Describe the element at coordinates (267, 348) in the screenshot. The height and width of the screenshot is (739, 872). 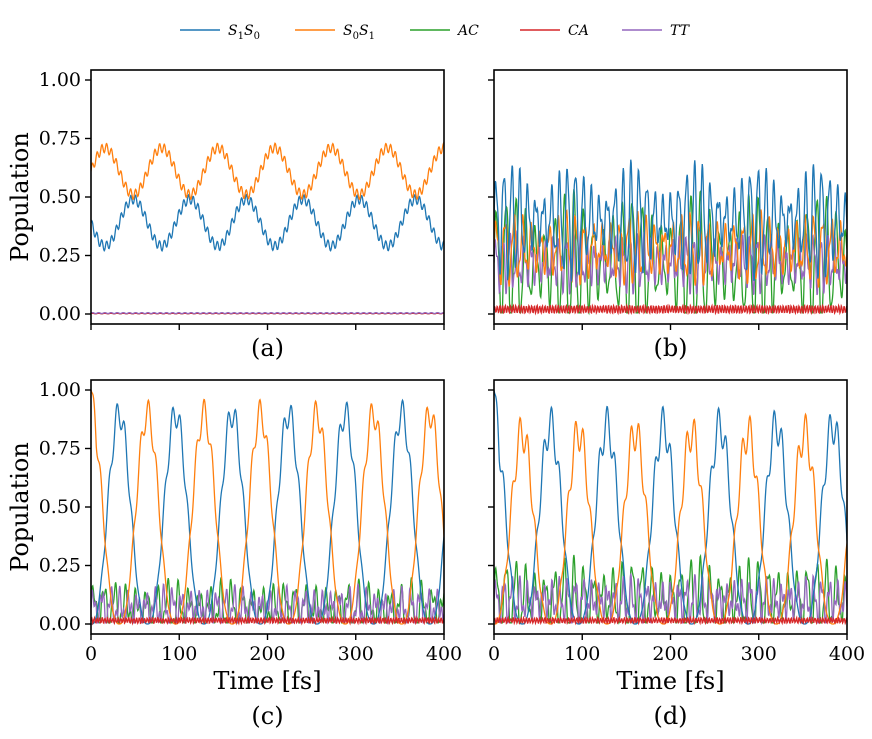
I see `panel-label: (a)` at that location.